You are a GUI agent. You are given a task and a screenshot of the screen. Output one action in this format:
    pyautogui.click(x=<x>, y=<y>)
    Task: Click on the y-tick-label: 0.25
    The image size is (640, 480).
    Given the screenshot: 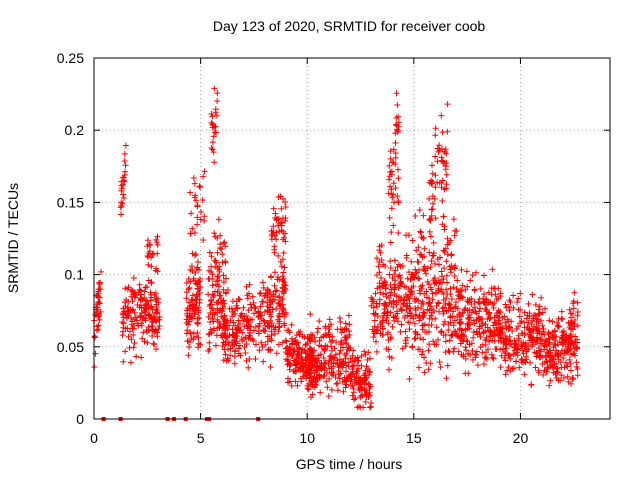 What is the action you would take?
    pyautogui.click(x=70, y=58)
    